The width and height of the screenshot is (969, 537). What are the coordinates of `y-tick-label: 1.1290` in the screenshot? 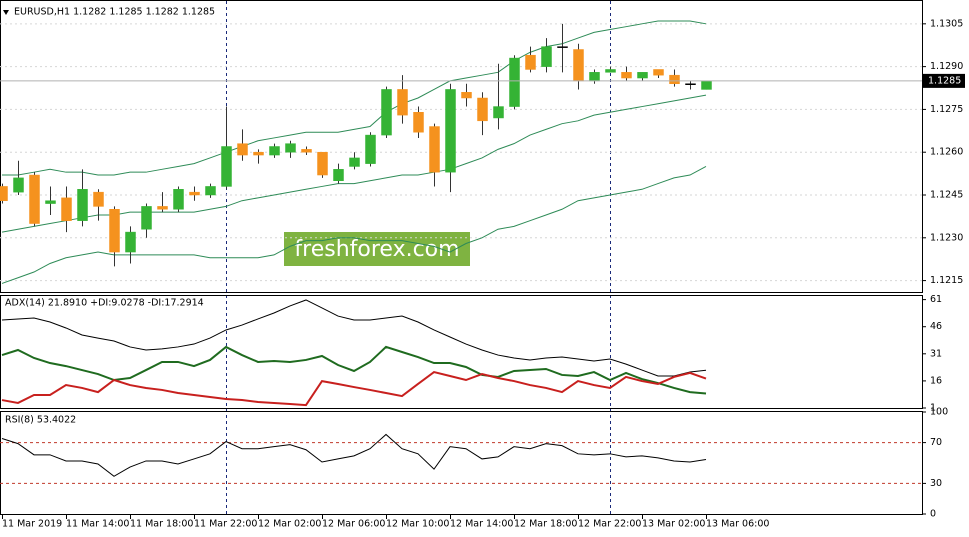 It's located at (946, 66).